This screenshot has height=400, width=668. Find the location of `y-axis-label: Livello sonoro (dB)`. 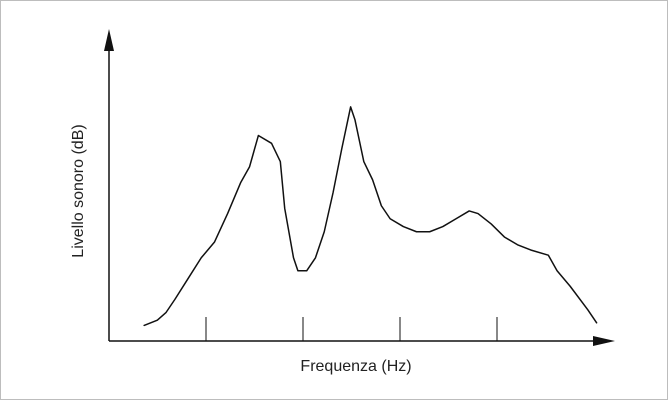

y-axis-label: Livello sonoro (dB) is located at coordinates (78, 190).